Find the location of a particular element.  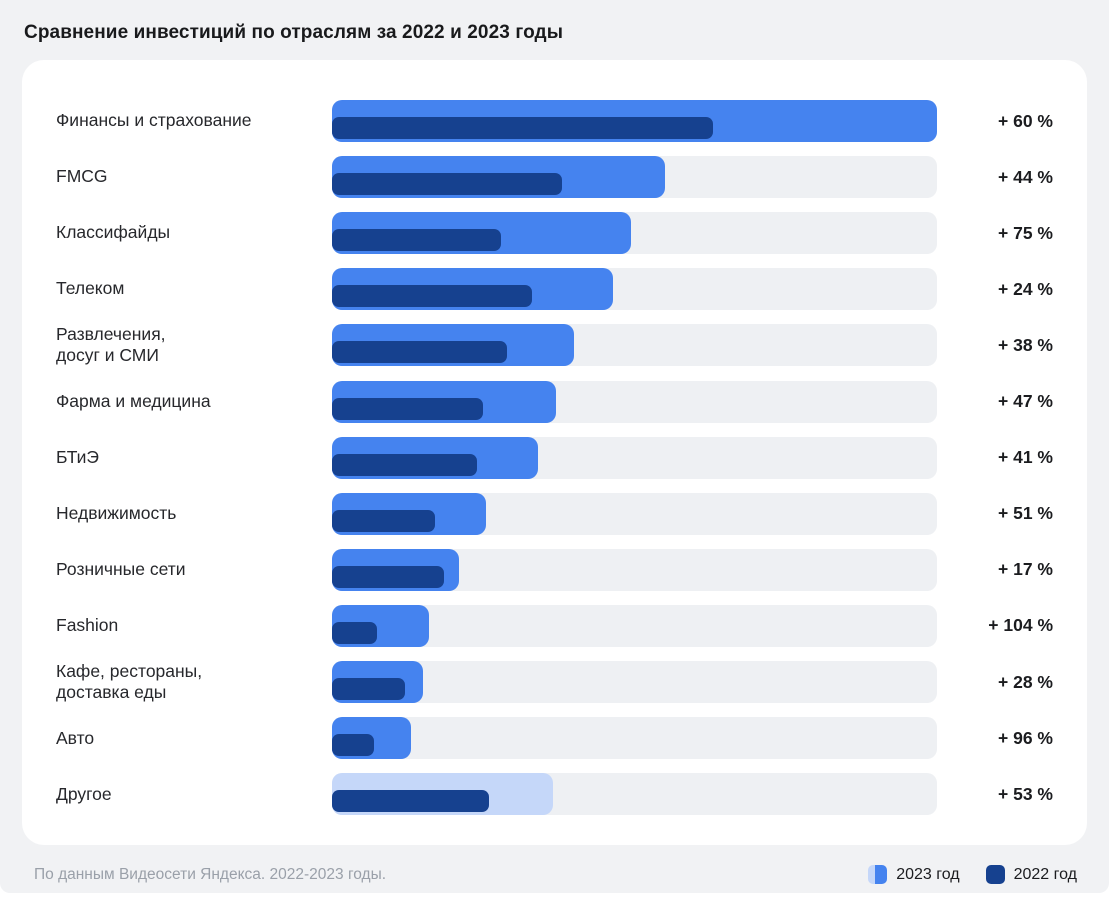

chart-row: Авто + 96 % is located at coordinates (554, 738).